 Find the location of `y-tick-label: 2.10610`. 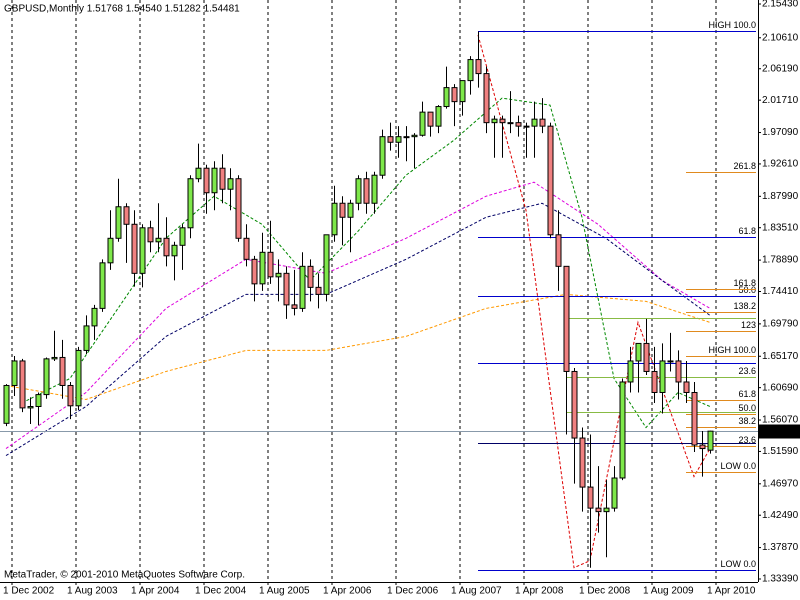

y-tick-label: 2.10610 is located at coordinates (780, 37).